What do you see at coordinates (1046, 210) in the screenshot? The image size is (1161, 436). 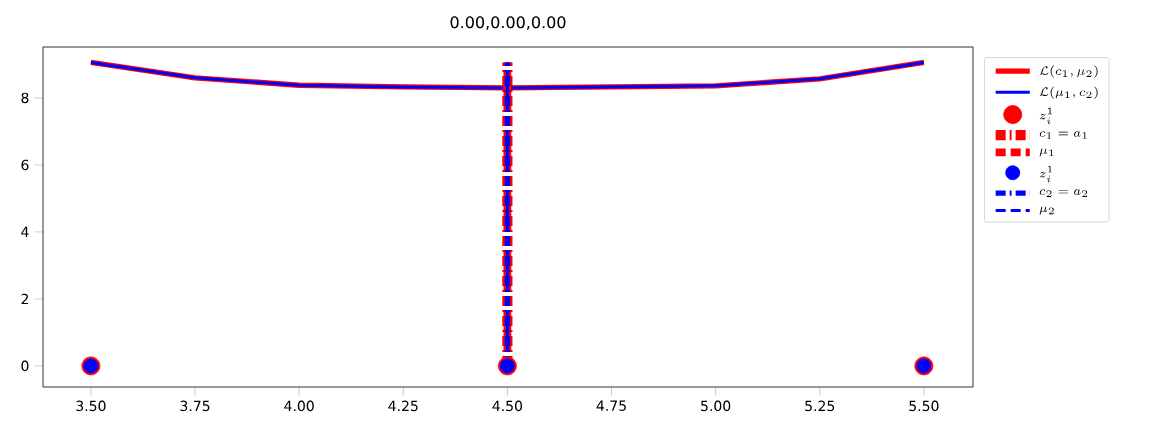 I see `legend-label: $\mu_2$` at bounding box center [1046, 210].